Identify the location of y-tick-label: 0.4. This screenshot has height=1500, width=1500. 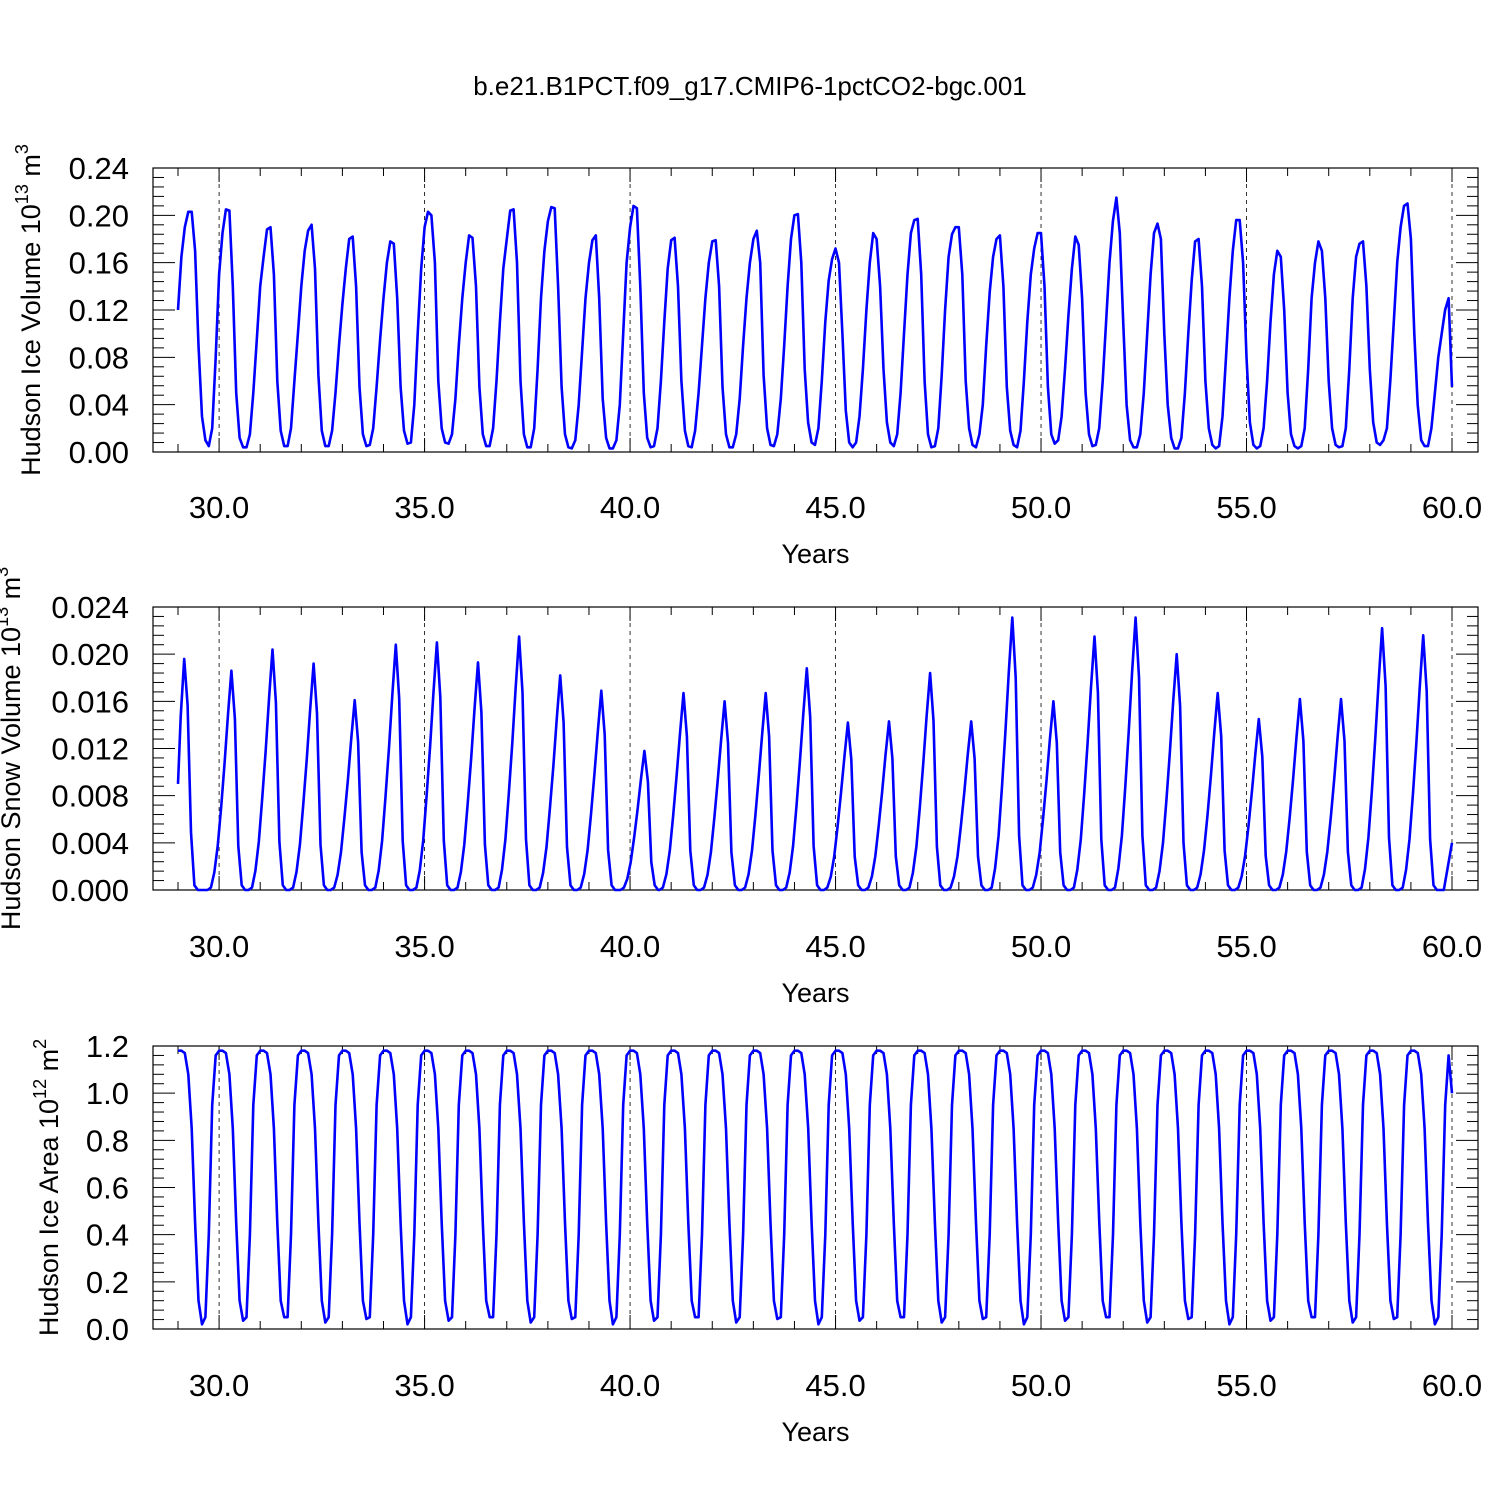
(107, 1235).